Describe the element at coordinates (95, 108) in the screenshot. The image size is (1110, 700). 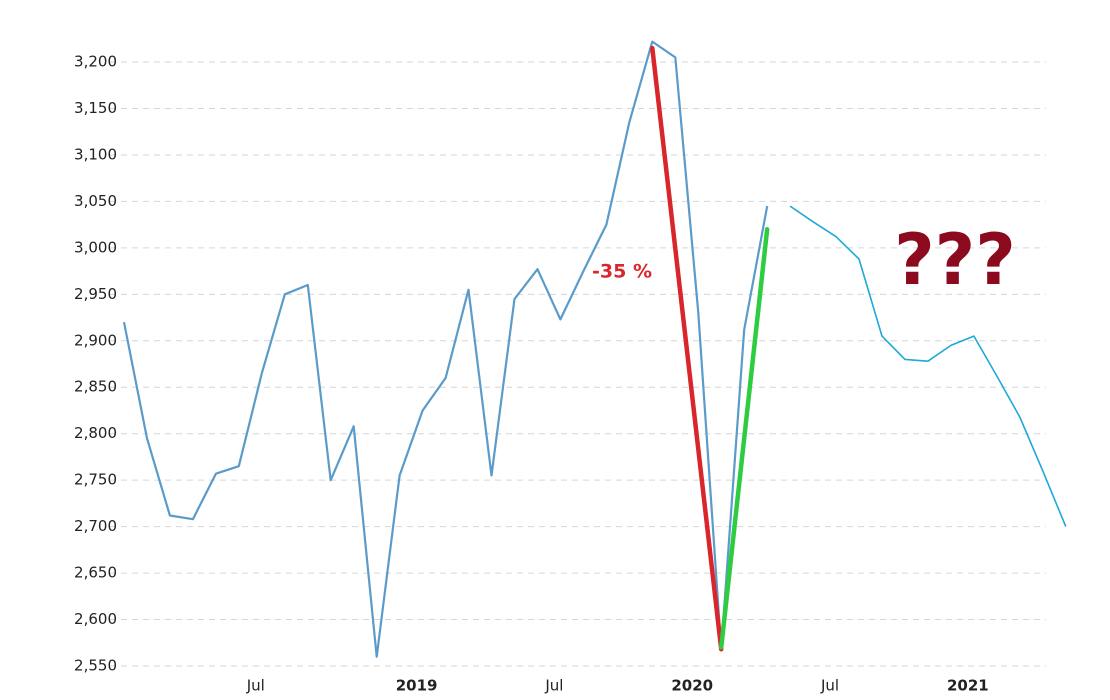
I see `y-tick-label: 3,150` at that location.